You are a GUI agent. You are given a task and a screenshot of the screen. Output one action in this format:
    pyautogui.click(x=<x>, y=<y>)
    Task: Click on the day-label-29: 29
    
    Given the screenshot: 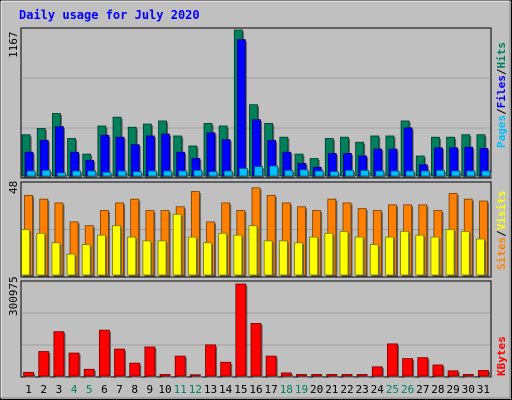 What is the action you would take?
    pyautogui.click(x=452, y=389)
    